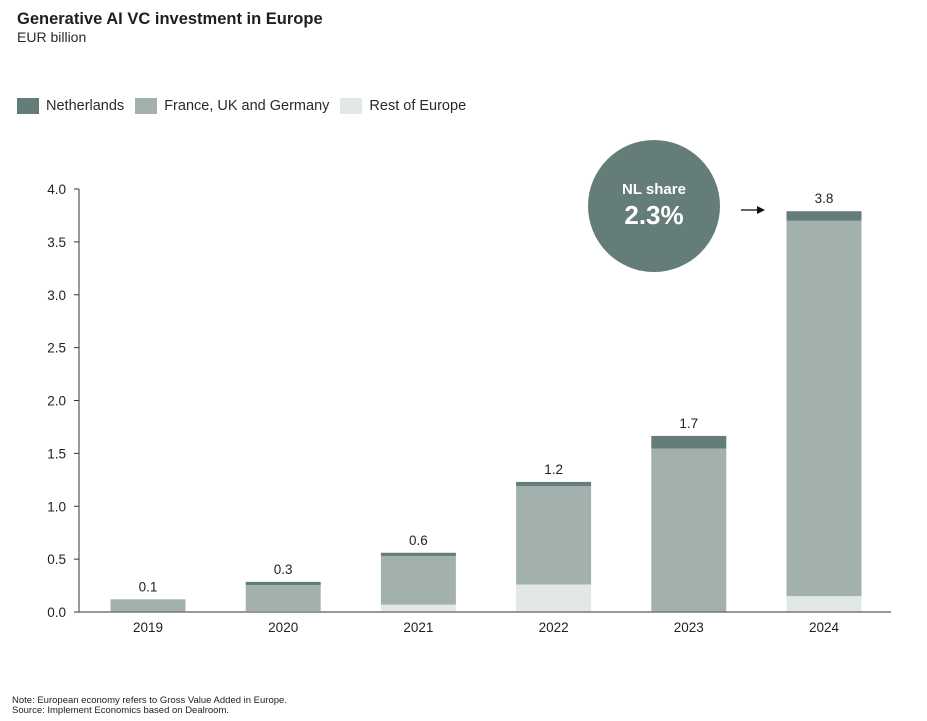 The width and height of the screenshot is (927, 721). I want to click on x-tick-label-2020: 2020, so click(283, 627).